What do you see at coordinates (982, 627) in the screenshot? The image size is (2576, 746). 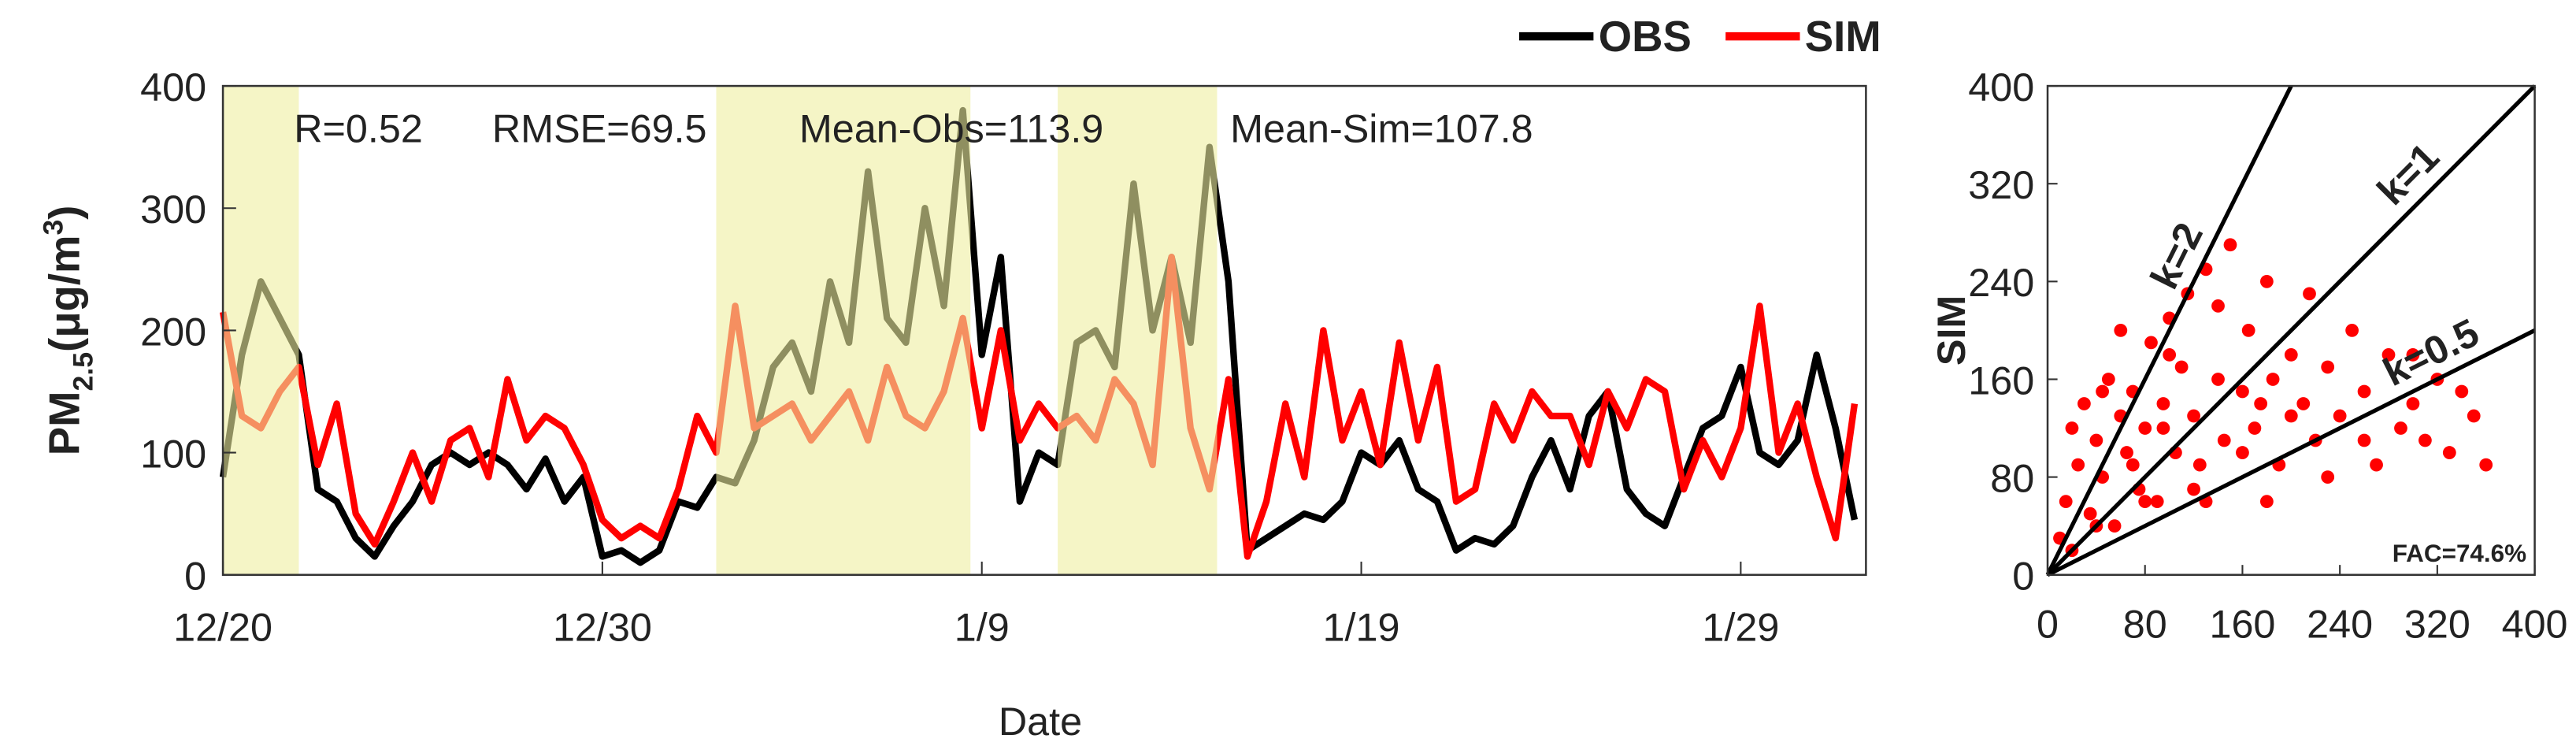 I see `x-tick-label: 1/9` at bounding box center [982, 627].